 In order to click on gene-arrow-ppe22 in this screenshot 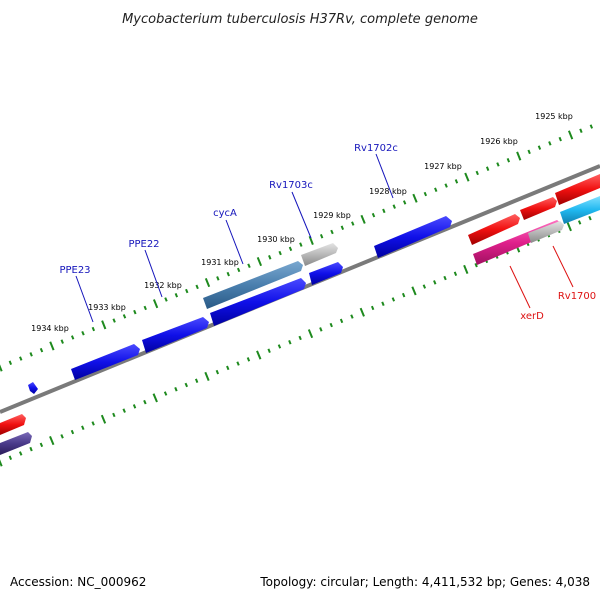, I will do `click(175, 335)`.